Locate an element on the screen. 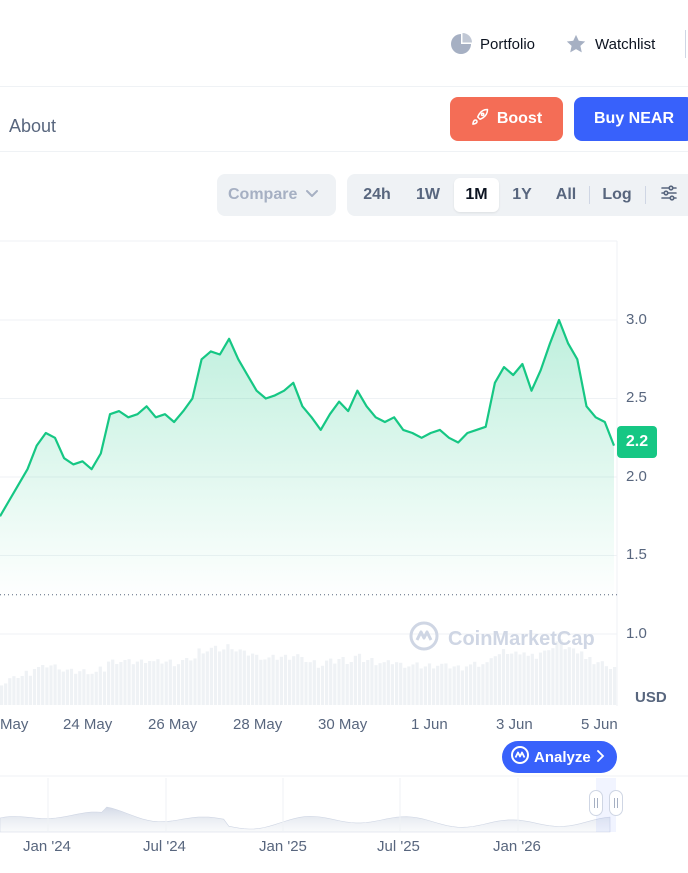  pie-chart-icon is located at coordinates (461, 44).